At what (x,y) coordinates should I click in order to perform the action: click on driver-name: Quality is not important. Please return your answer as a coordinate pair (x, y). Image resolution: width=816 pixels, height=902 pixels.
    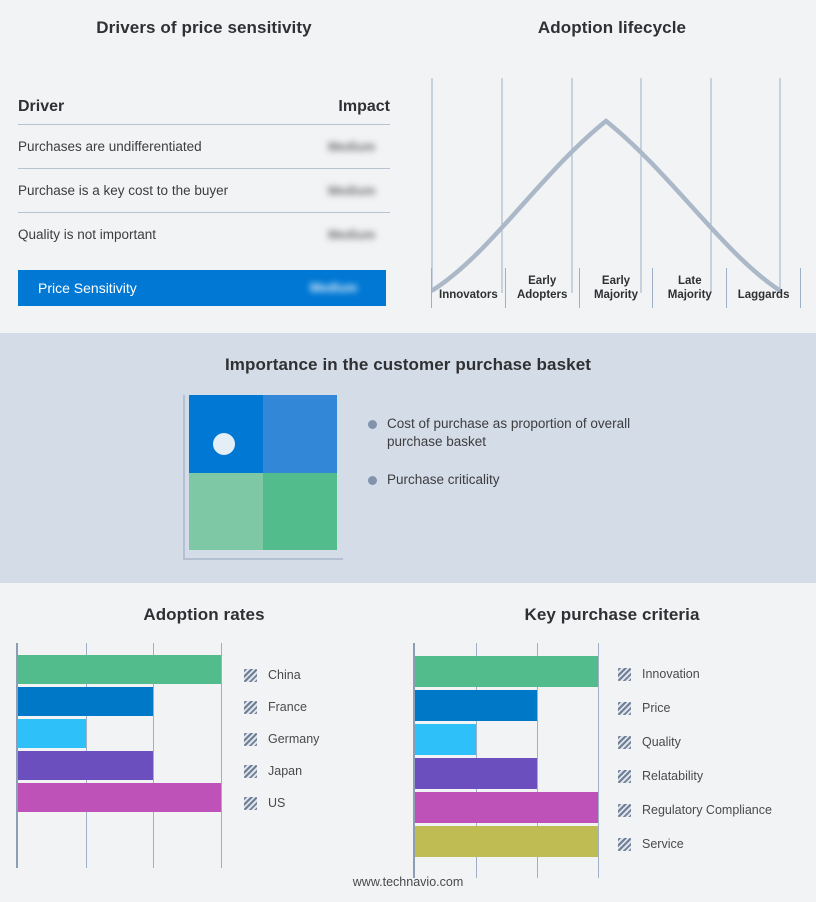
    Looking at the image, I should click on (87, 234).